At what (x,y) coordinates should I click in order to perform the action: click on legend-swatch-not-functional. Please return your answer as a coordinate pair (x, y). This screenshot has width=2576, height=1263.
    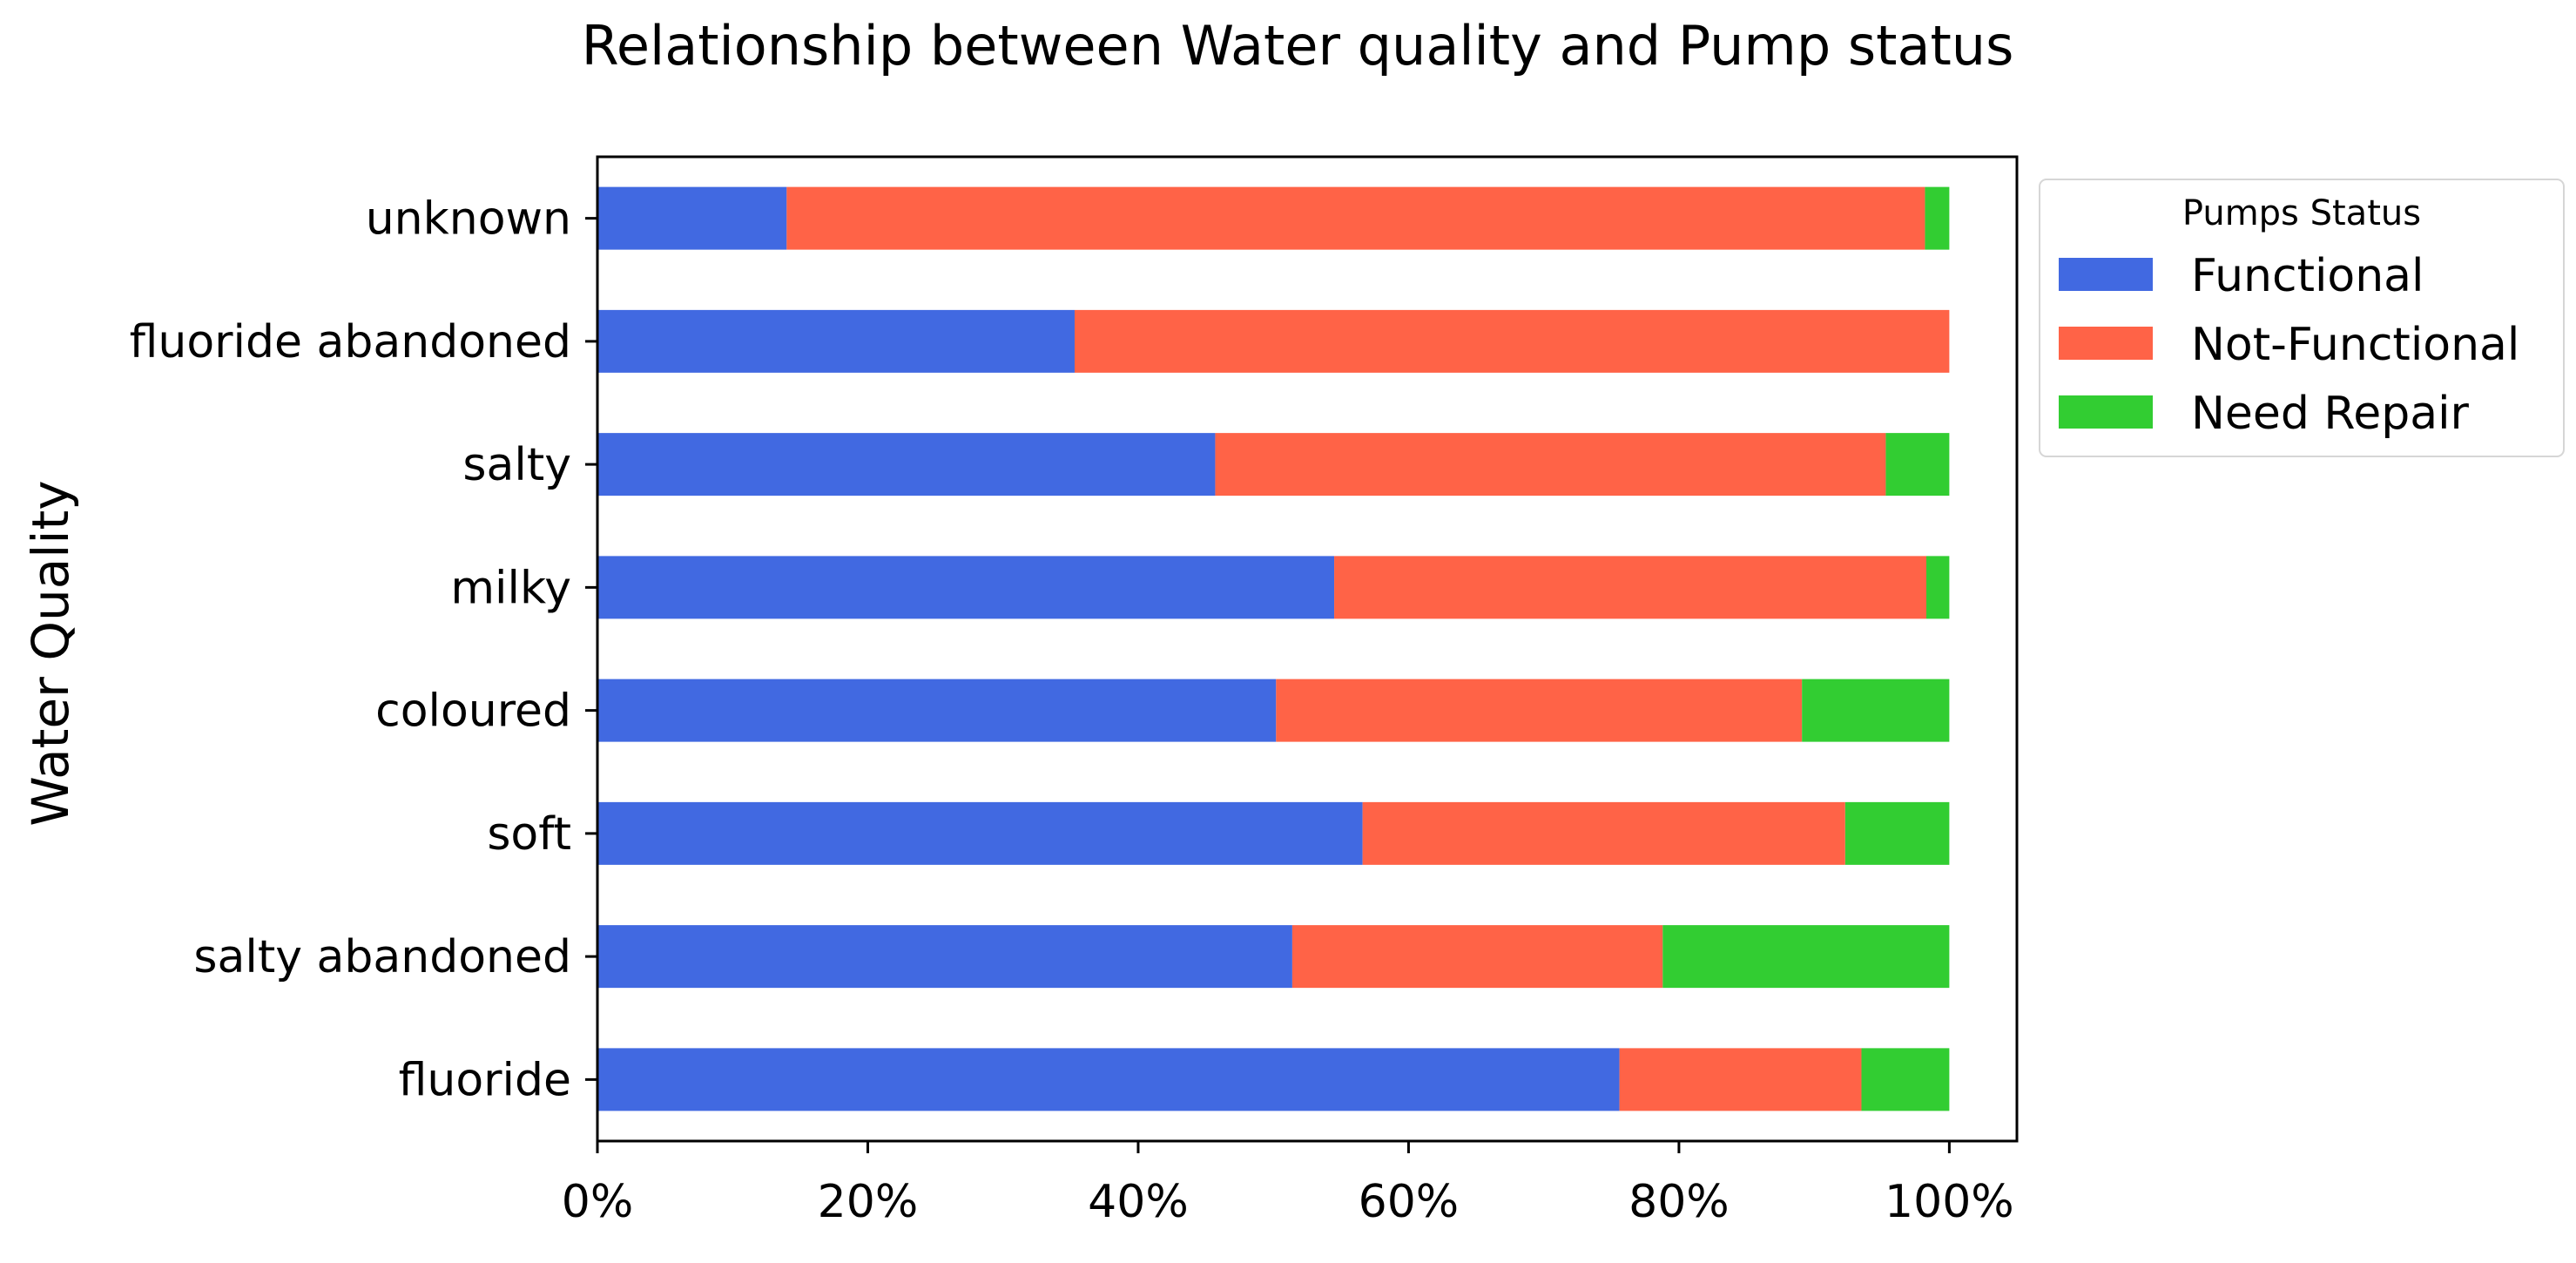
    Looking at the image, I should click on (2106, 343).